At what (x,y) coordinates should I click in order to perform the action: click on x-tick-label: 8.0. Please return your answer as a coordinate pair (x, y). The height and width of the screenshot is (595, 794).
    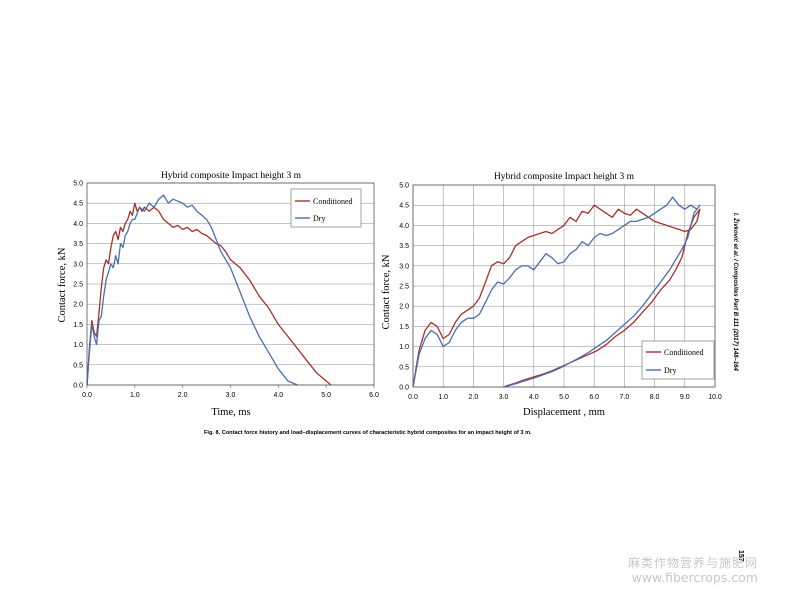
    Looking at the image, I should click on (655, 397).